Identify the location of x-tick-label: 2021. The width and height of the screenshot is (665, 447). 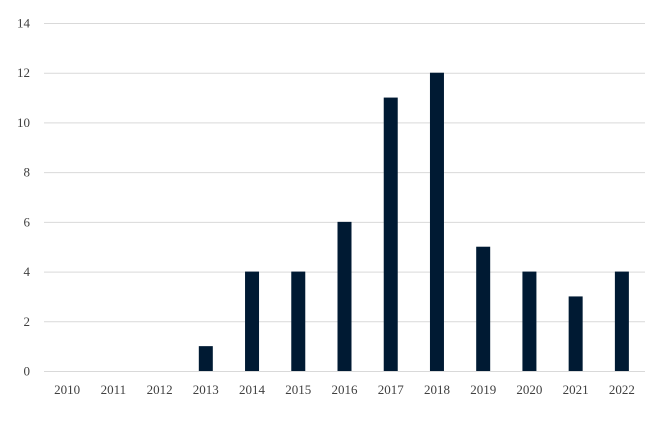
(576, 389).